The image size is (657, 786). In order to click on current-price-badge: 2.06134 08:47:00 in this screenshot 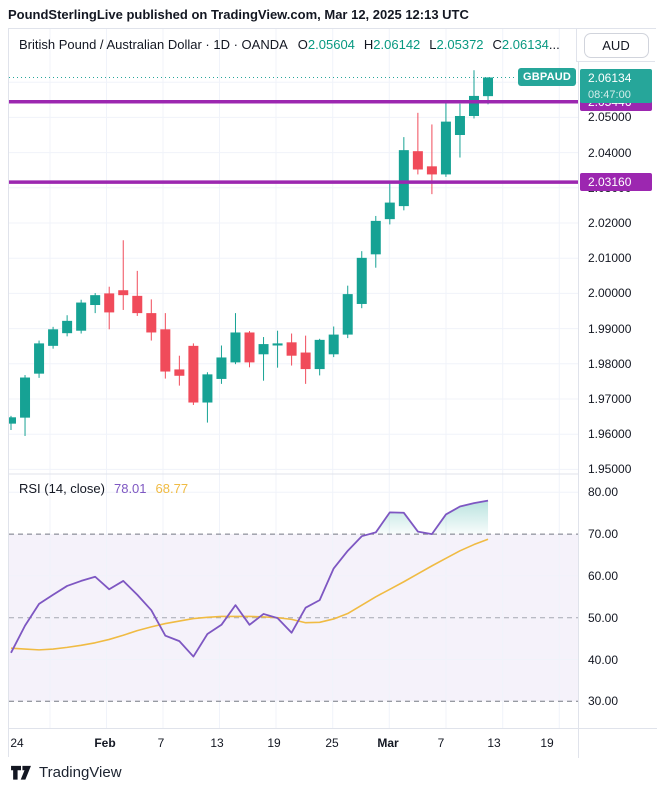, I will do `click(616, 85)`.